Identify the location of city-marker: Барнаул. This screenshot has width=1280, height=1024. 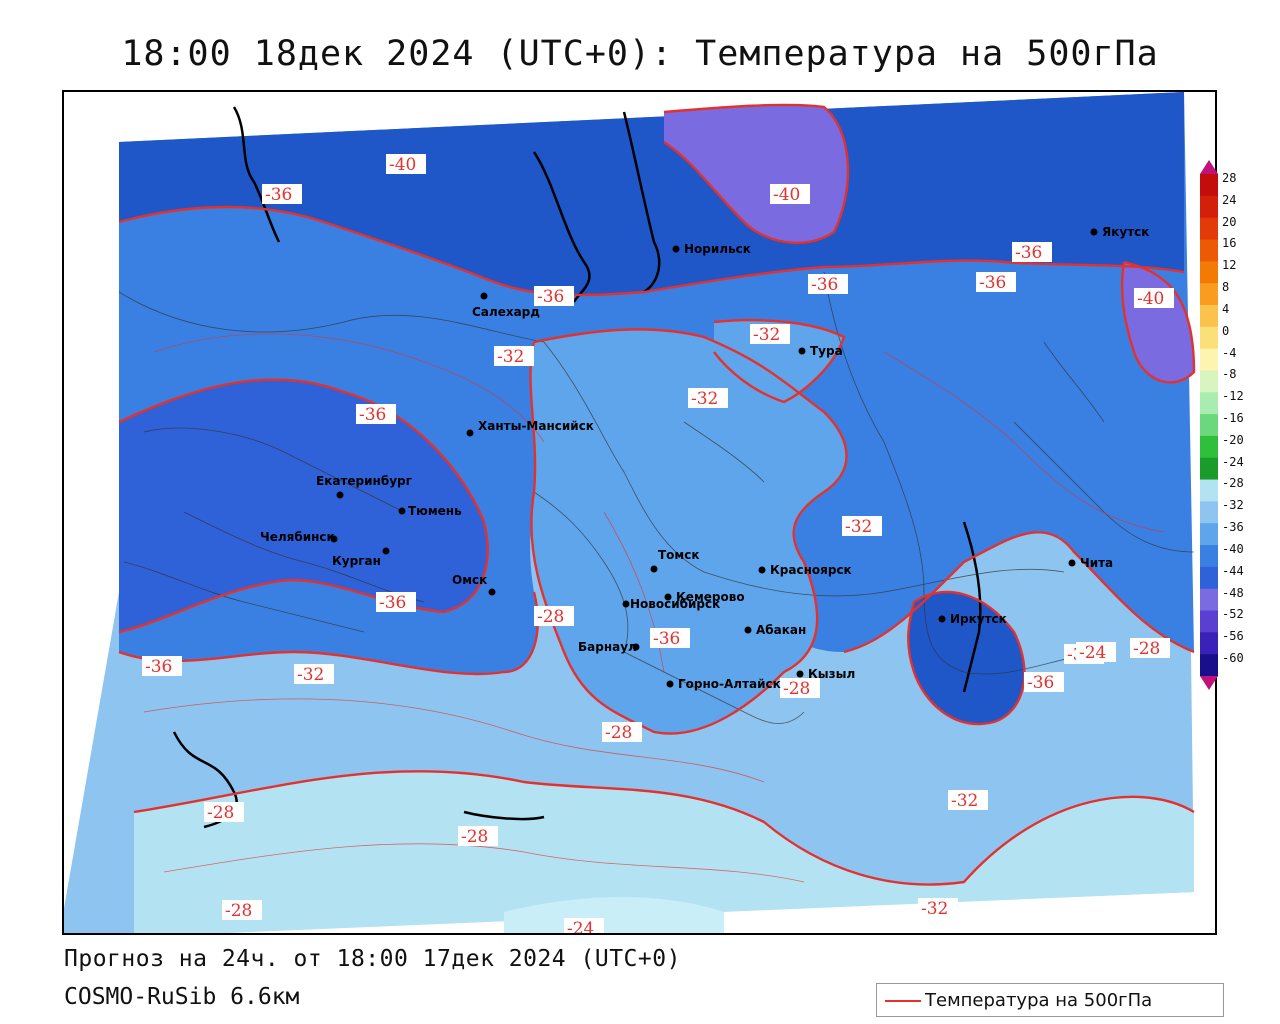
(609, 647).